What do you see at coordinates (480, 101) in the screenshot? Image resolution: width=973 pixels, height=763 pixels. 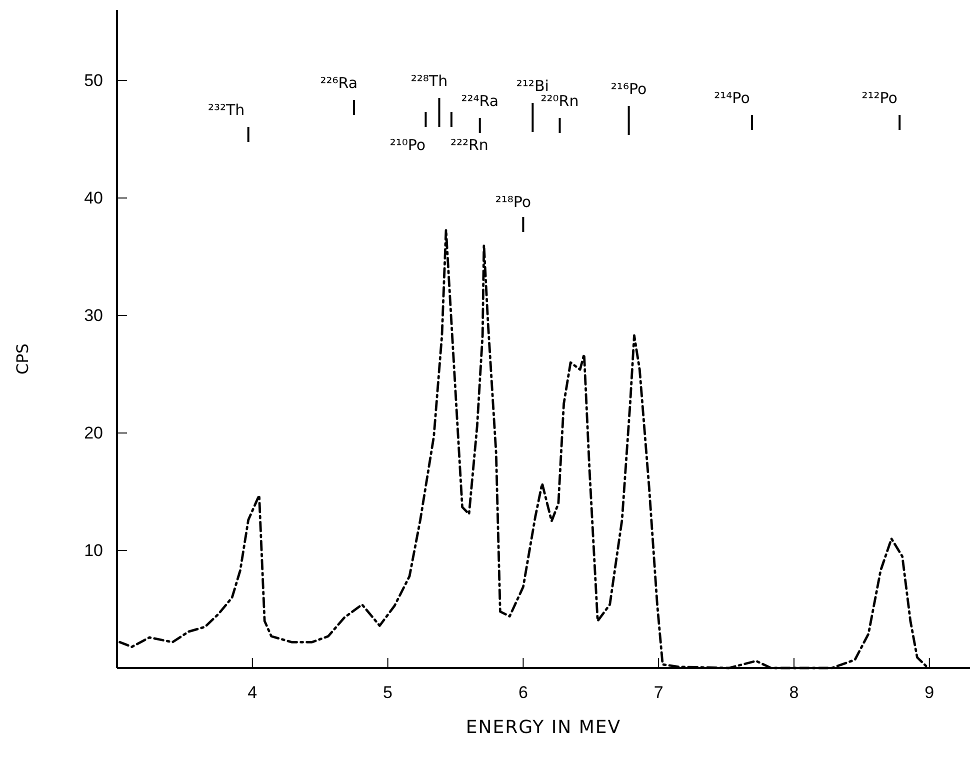 I see `ref-line-label: ²²⁴Ra` at bounding box center [480, 101].